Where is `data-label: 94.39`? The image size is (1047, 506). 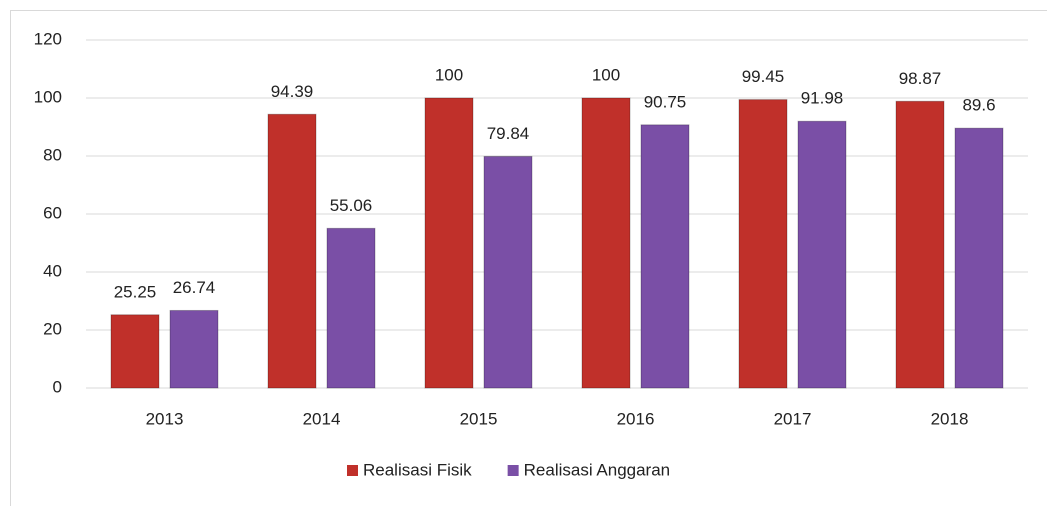 data-label: 94.39 is located at coordinates (292, 91).